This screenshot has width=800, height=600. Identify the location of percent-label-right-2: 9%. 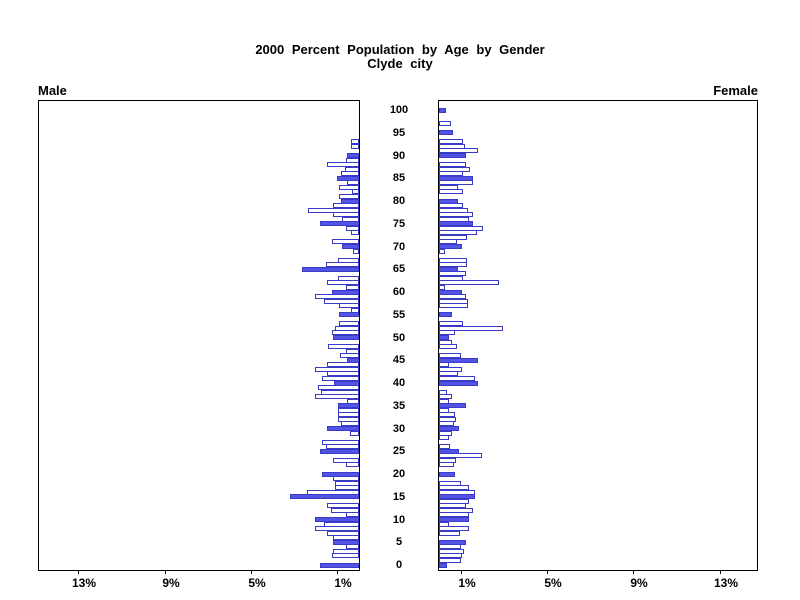
(639, 583).